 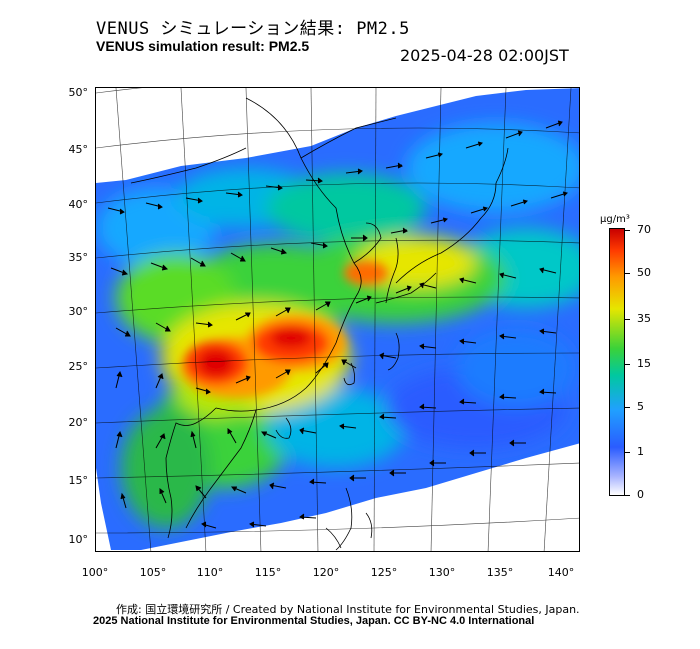 I want to click on colorbar-tick-50: 50, so click(x=644, y=272).